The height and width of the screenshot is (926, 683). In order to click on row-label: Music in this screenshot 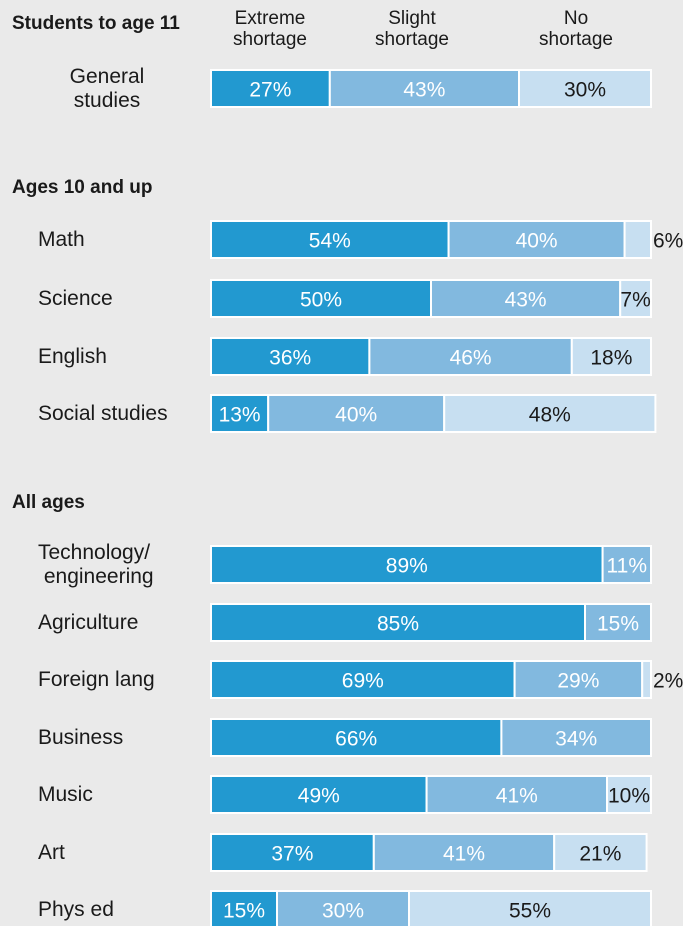, I will do `click(65, 794)`.